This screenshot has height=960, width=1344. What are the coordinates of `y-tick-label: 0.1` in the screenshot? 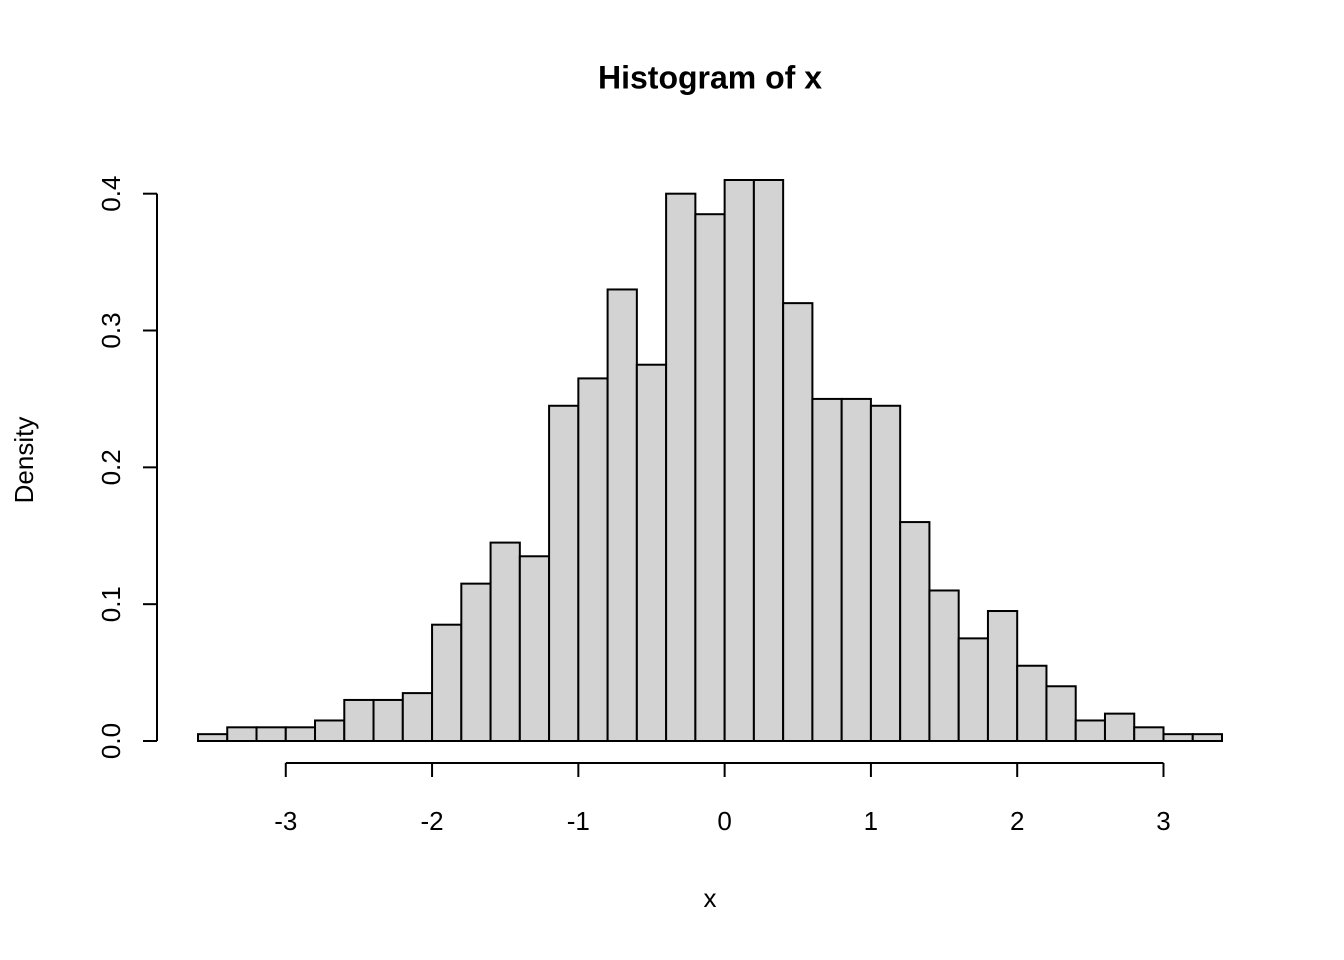 It's located at (111, 604).